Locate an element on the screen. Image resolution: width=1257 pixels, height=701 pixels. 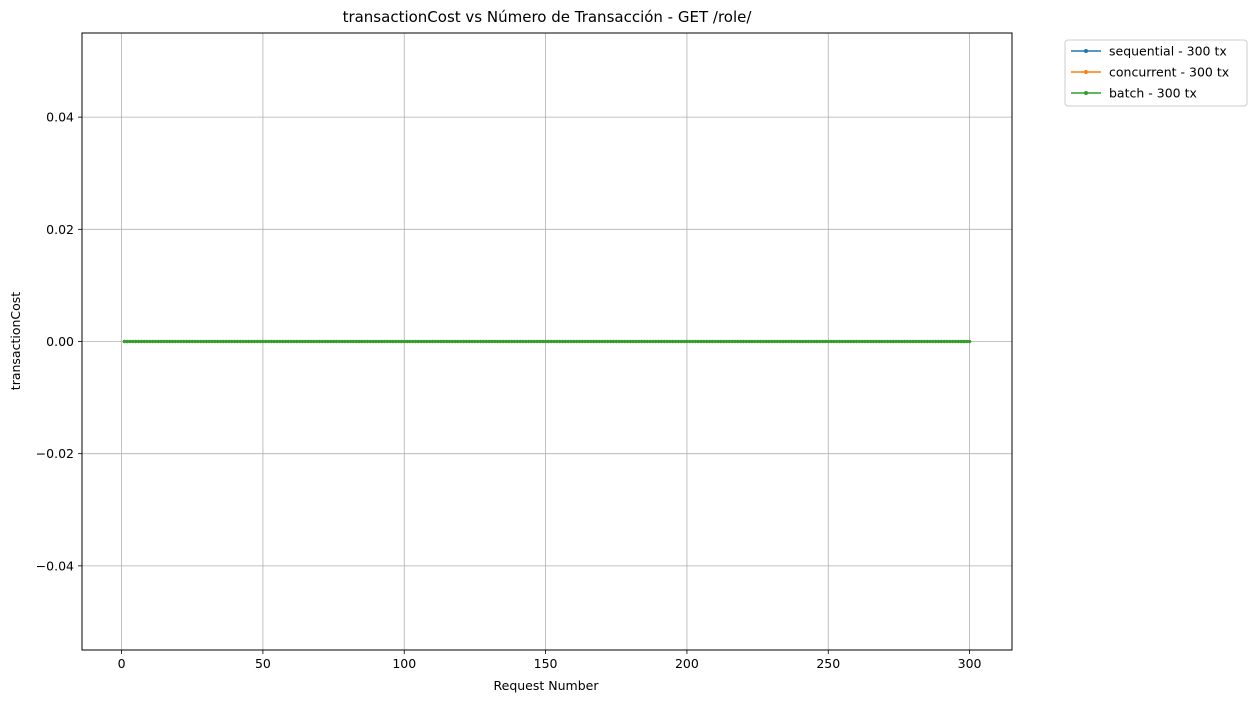
x-tick-label: 200 is located at coordinates (687, 663).